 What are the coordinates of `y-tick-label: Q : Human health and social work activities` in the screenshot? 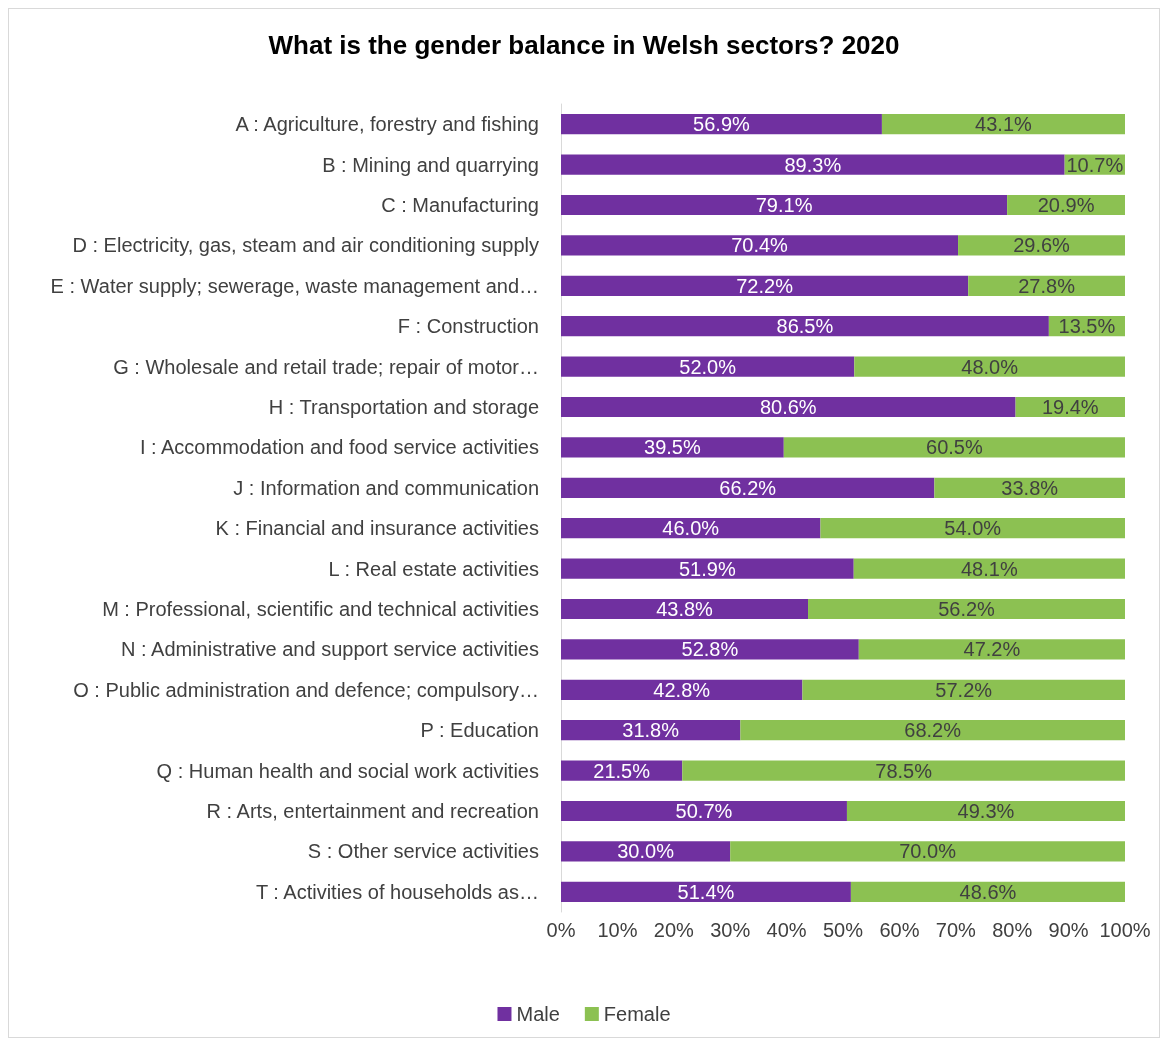 It's located at (347, 770).